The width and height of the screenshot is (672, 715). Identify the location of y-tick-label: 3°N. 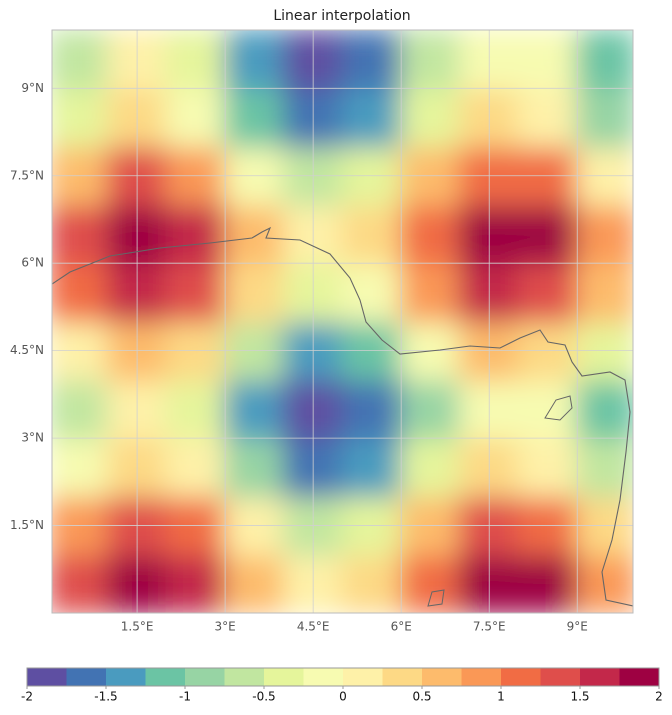
(32, 438).